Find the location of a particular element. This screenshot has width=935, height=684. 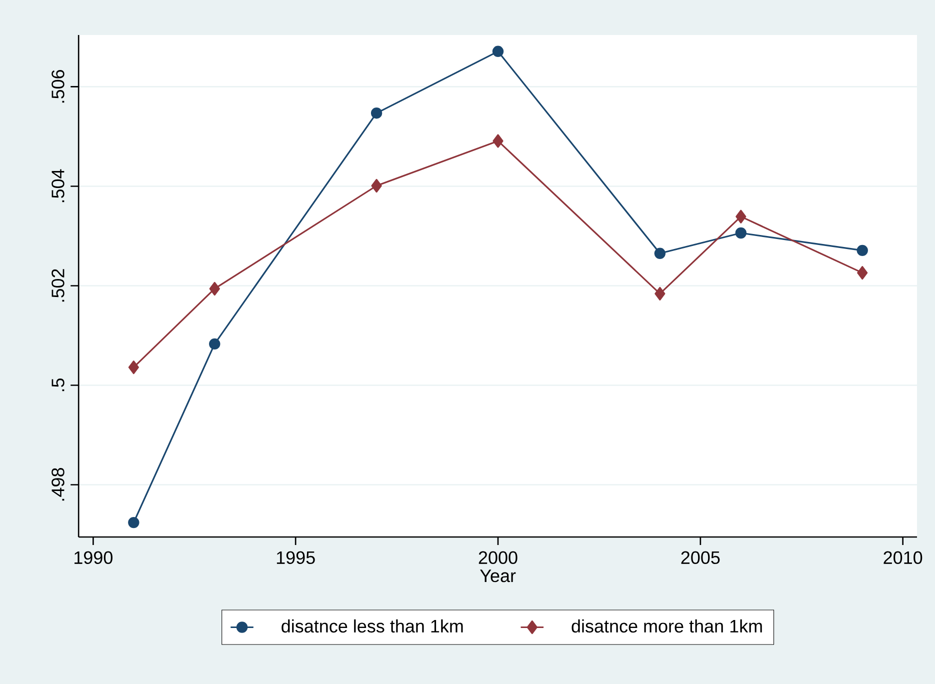

legend-label: disatnce less than 1km is located at coordinates (372, 626).